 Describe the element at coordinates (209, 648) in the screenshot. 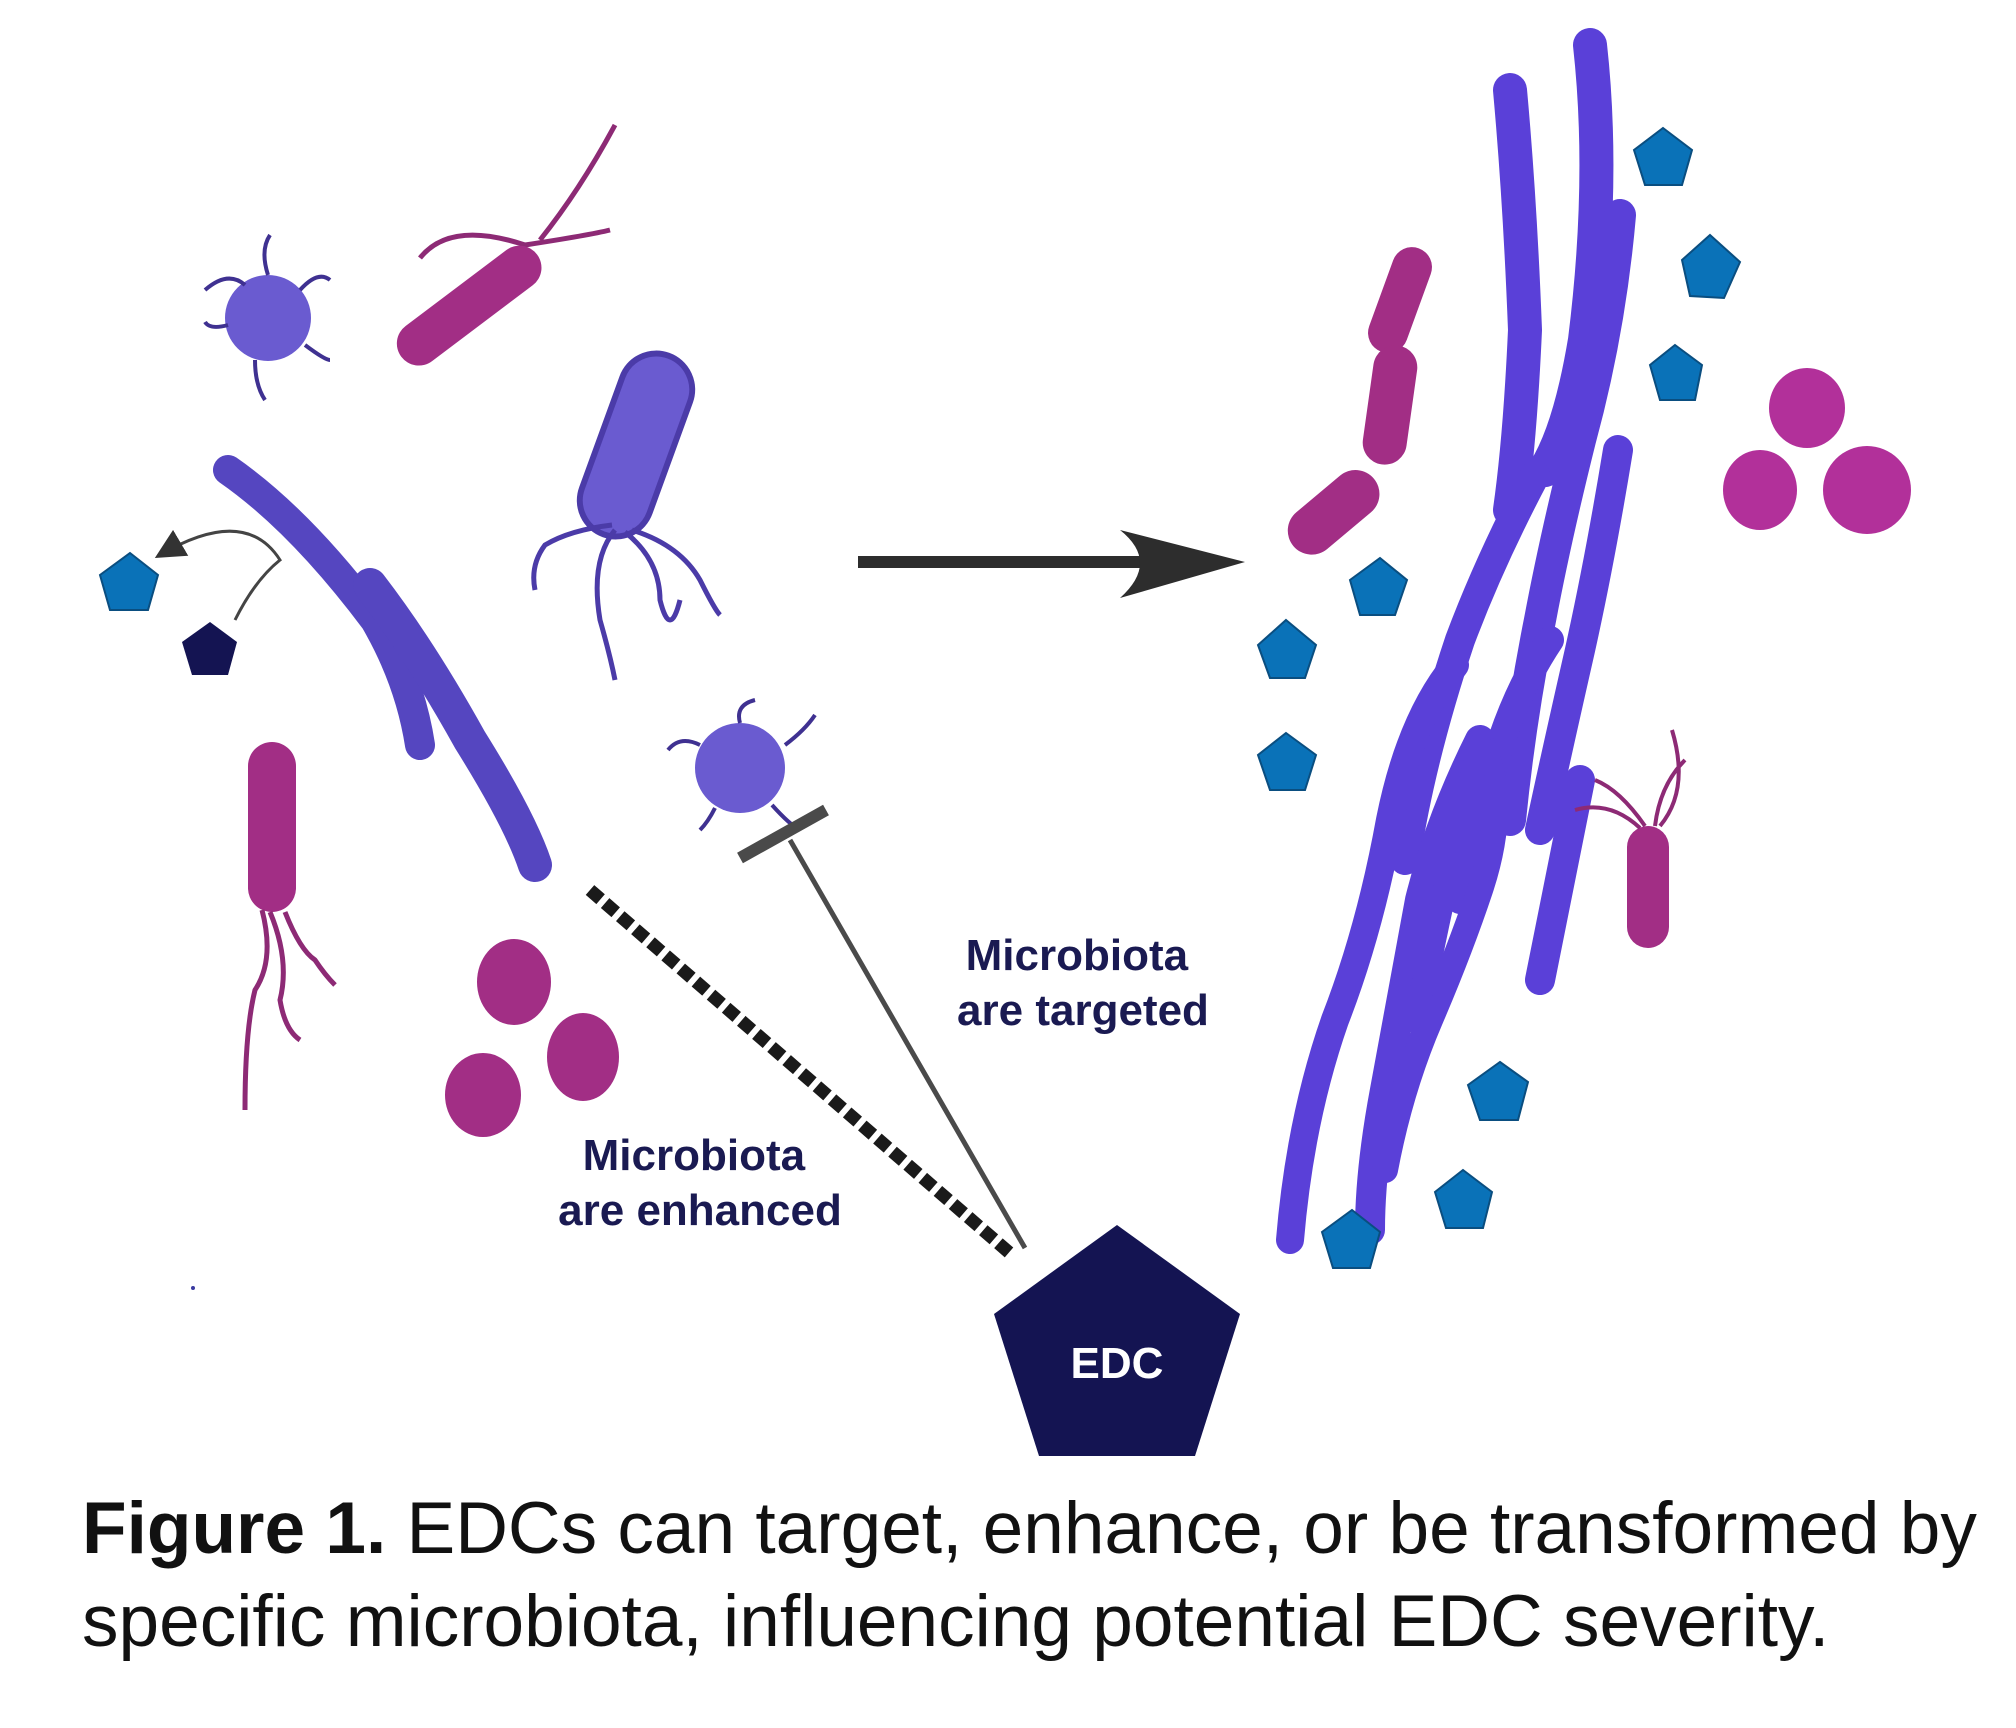

I see `pentagon-dark-left` at that location.